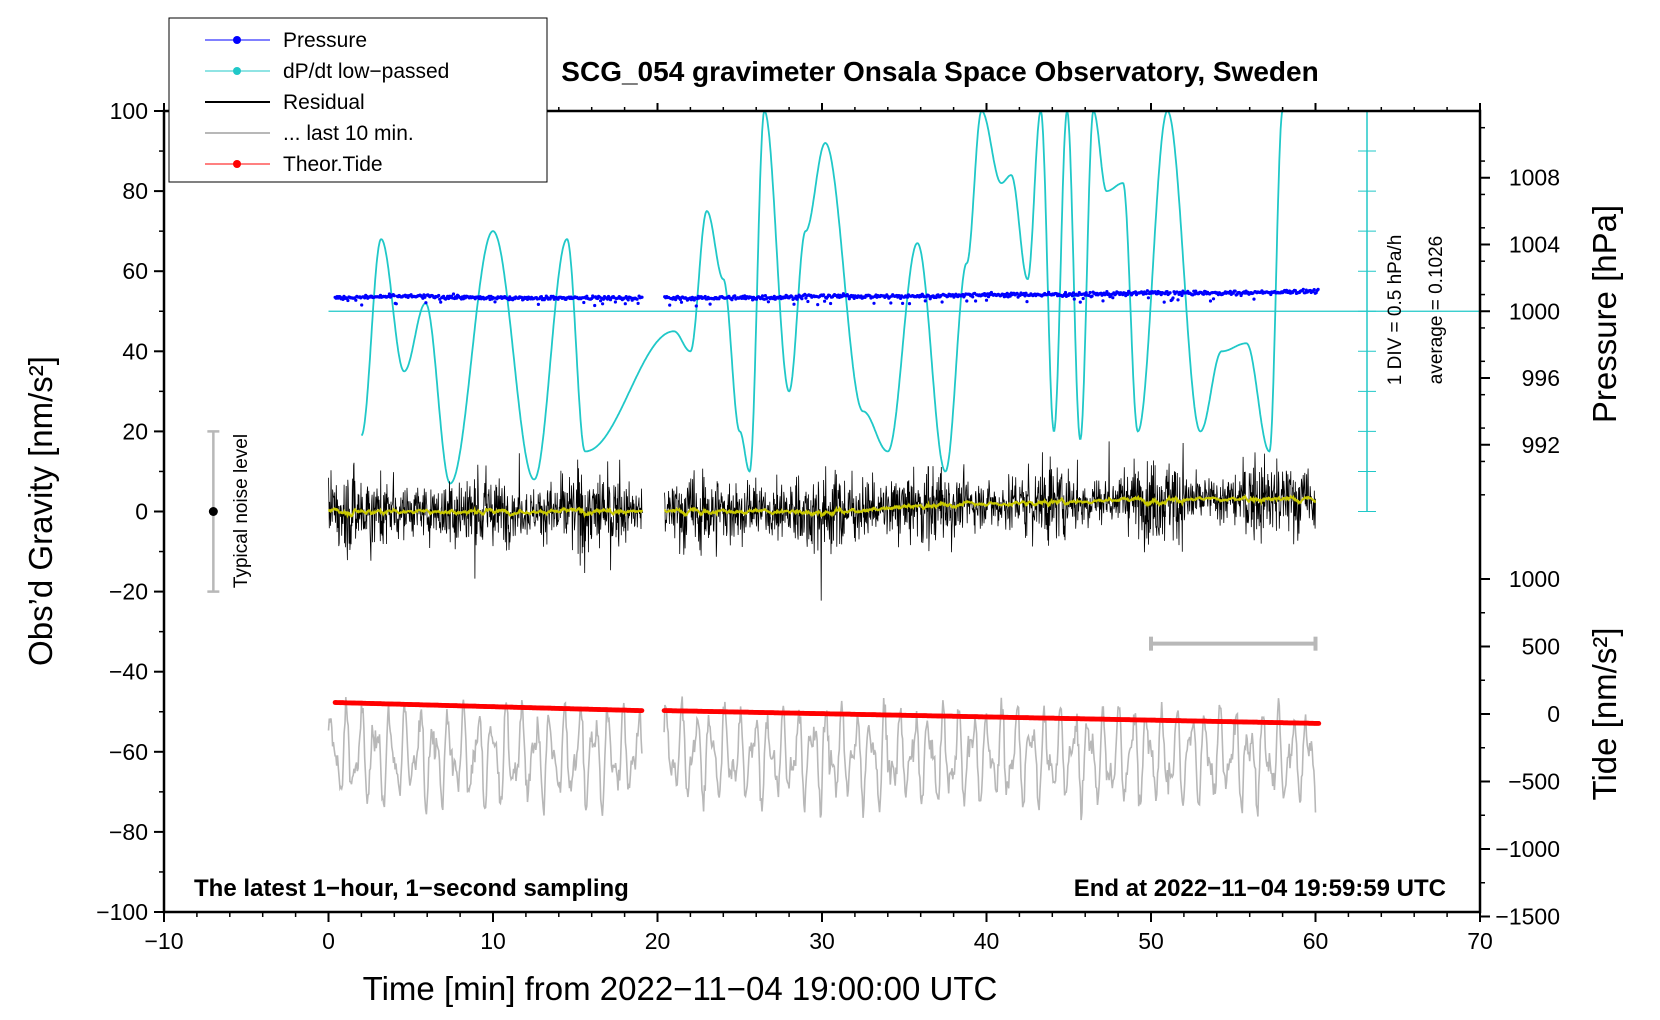  What do you see at coordinates (1527, 917) in the screenshot?
I see `tide-tick-label: −1500` at bounding box center [1527, 917].